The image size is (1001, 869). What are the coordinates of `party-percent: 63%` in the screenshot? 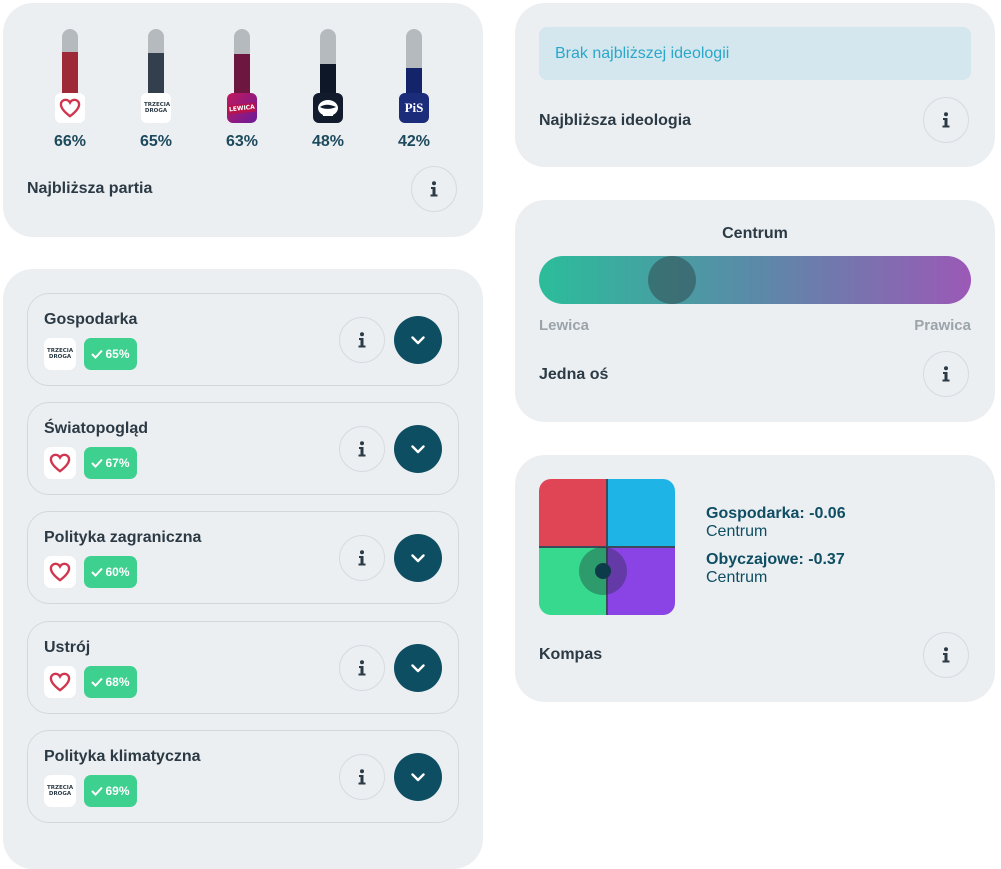 It's located at (242, 141).